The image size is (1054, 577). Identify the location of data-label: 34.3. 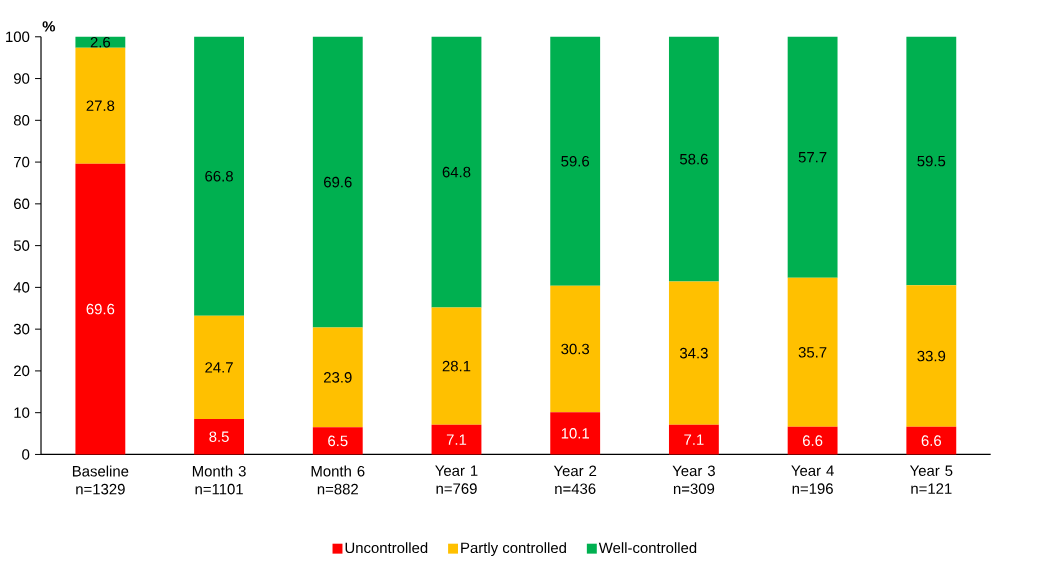
(693, 353).